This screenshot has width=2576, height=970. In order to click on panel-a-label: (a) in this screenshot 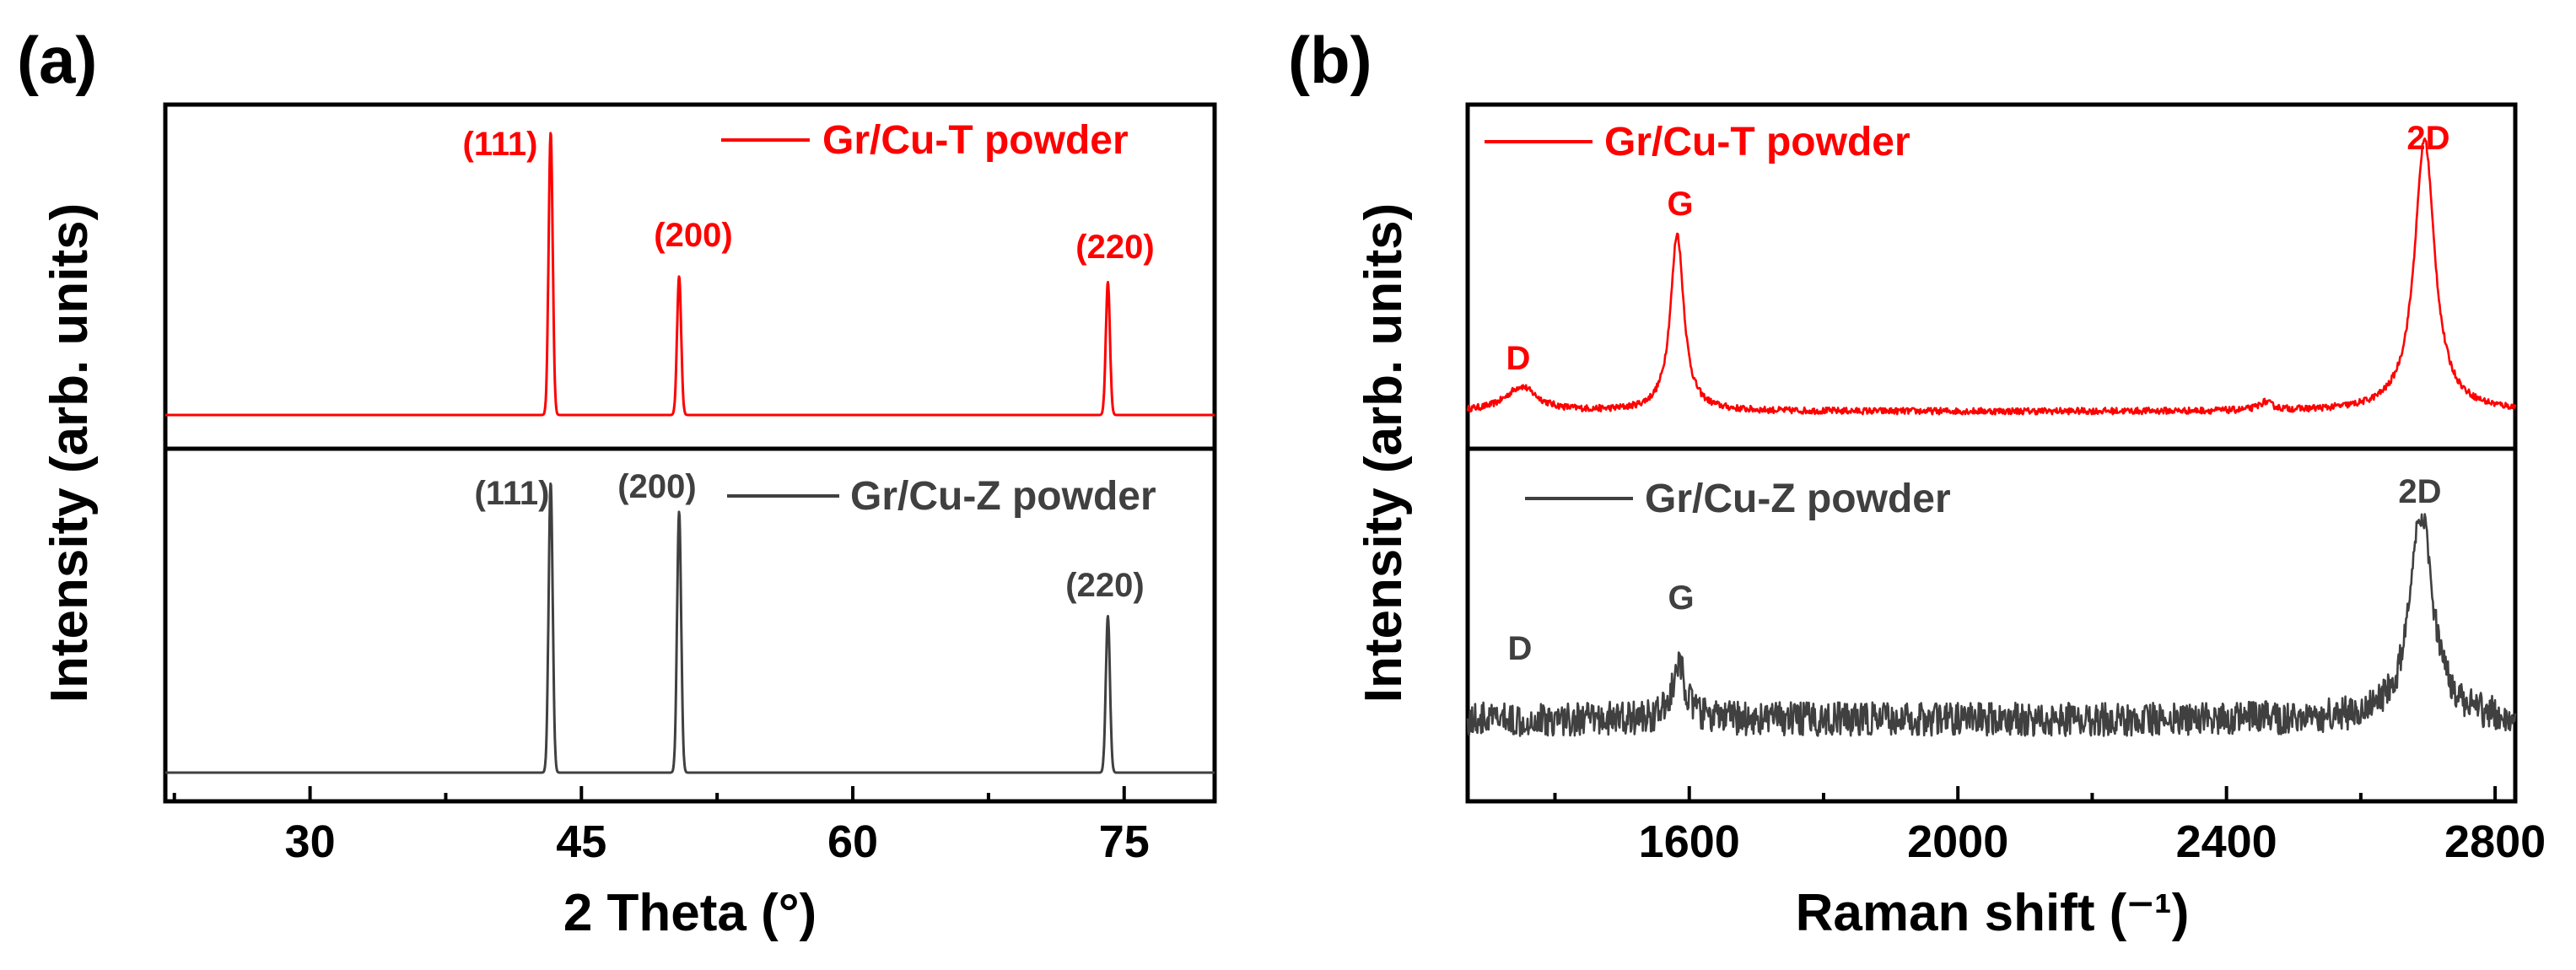, I will do `click(57, 60)`.